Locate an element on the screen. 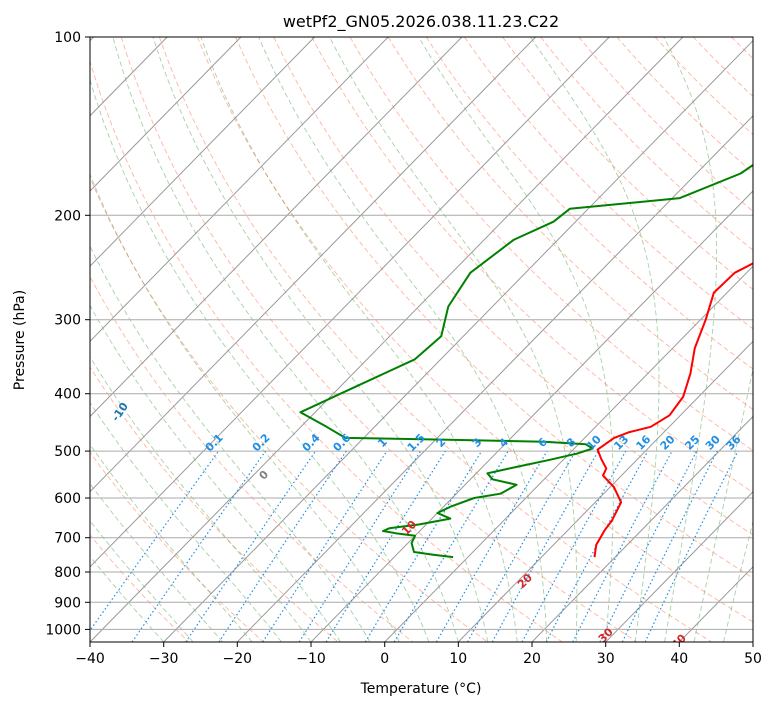  x-axis: −40 −30 −20 −10 0 10 20 30 40 50 is located at coordinates (418, 654).